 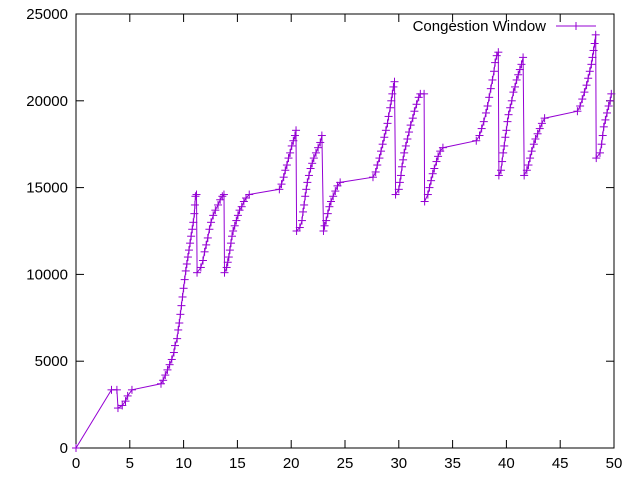 What do you see at coordinates (47, 101) in the screenshot?
I see `y-tick-label: 20000` at bounding box center [47, 101].